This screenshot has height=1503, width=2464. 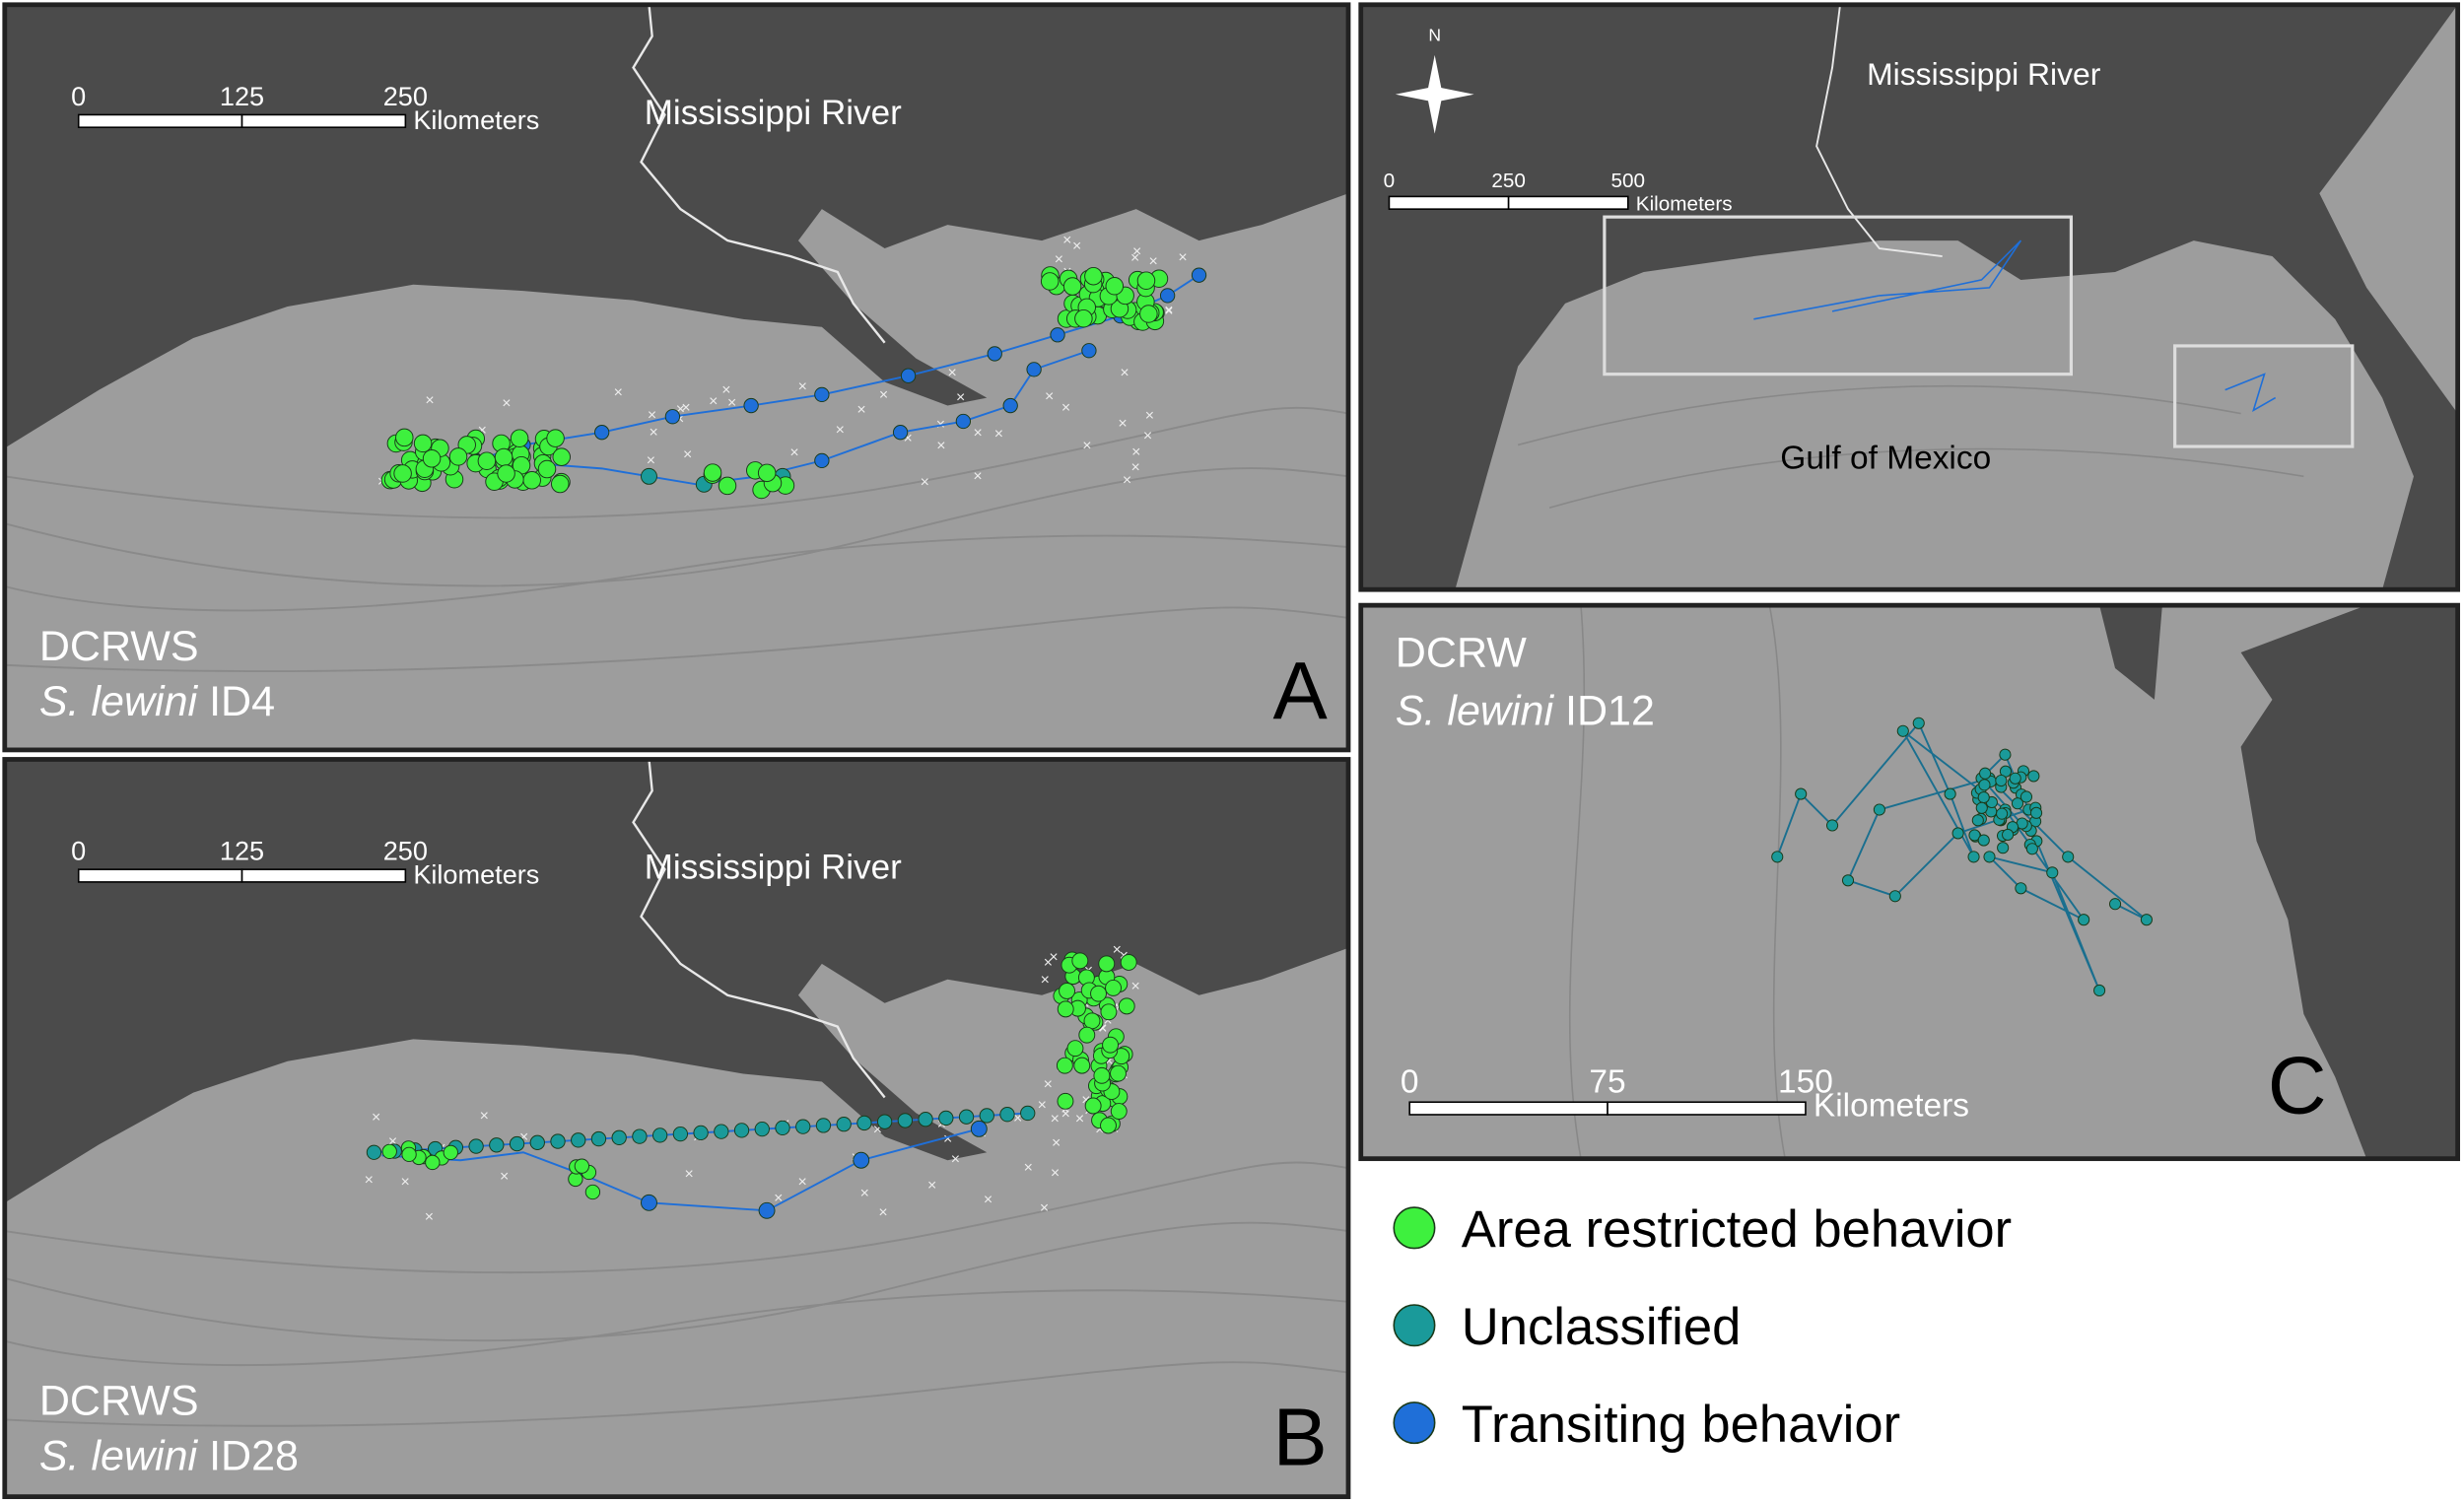 I want to click on river, so click(x=1879, y=130).